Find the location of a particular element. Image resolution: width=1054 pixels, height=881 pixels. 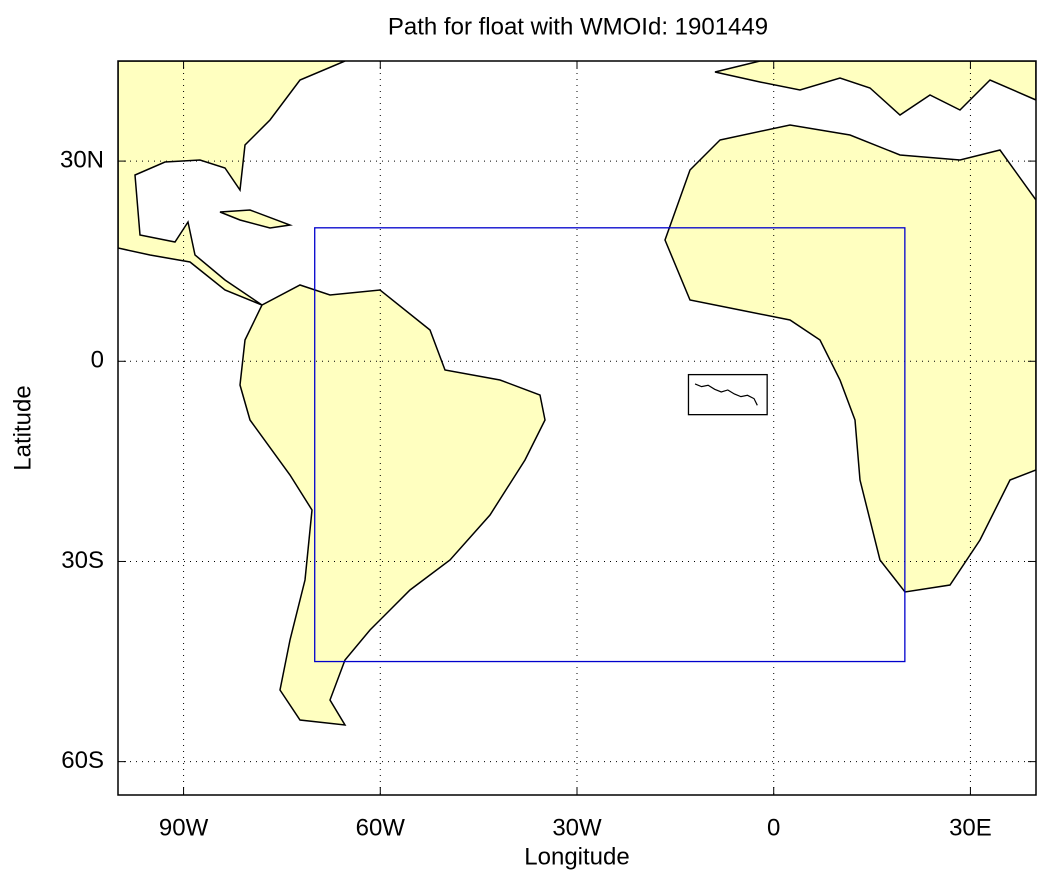

x-tick-label: 30W is located at coordinates (577, 827).